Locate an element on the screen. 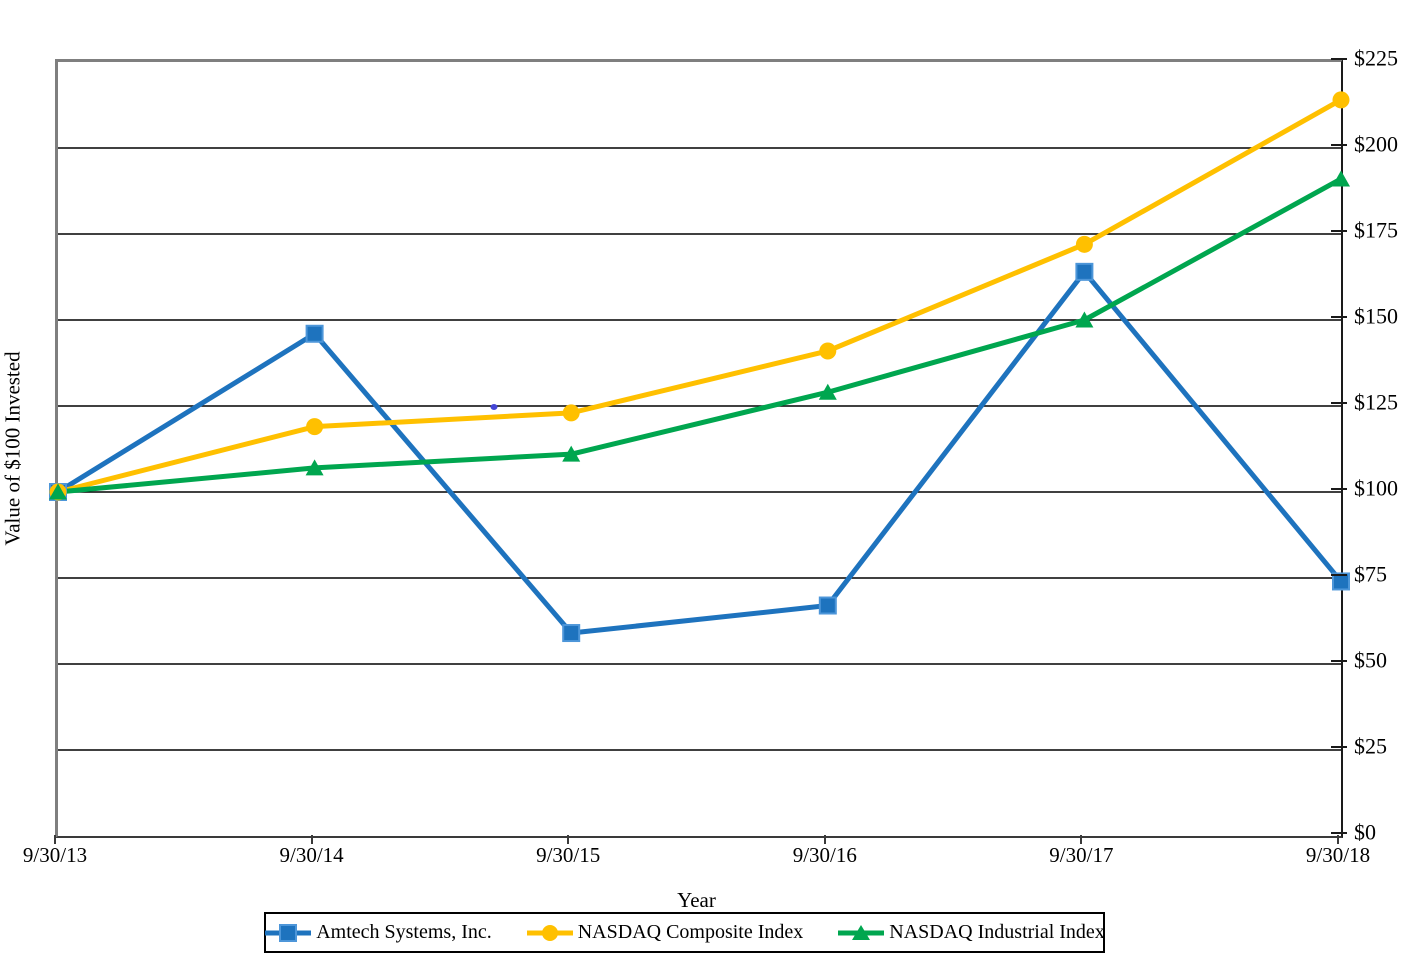 This screenshot has height=956, width=1406. gold-circle-line-icon is located at coordinates (549, 932).